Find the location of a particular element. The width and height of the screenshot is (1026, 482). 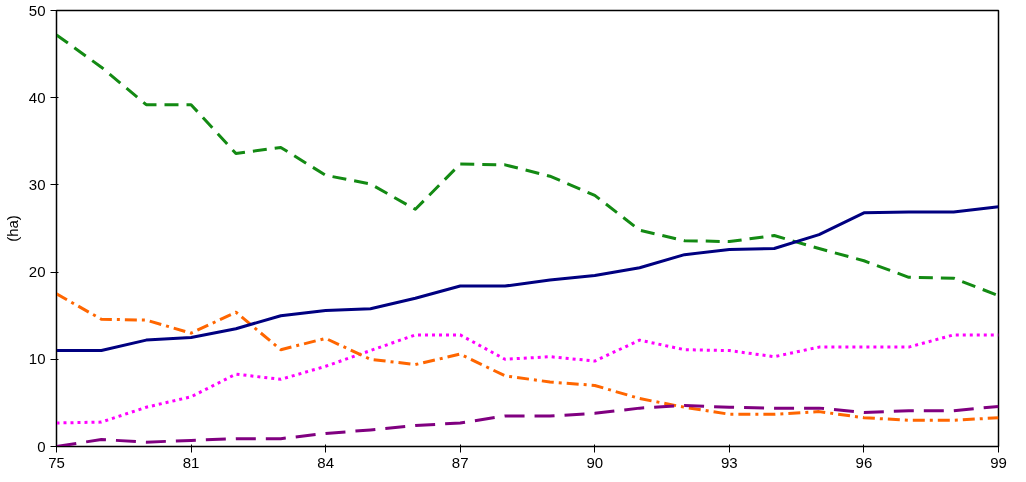

x-tick-label: 96 is located at coordinates (864, 462).